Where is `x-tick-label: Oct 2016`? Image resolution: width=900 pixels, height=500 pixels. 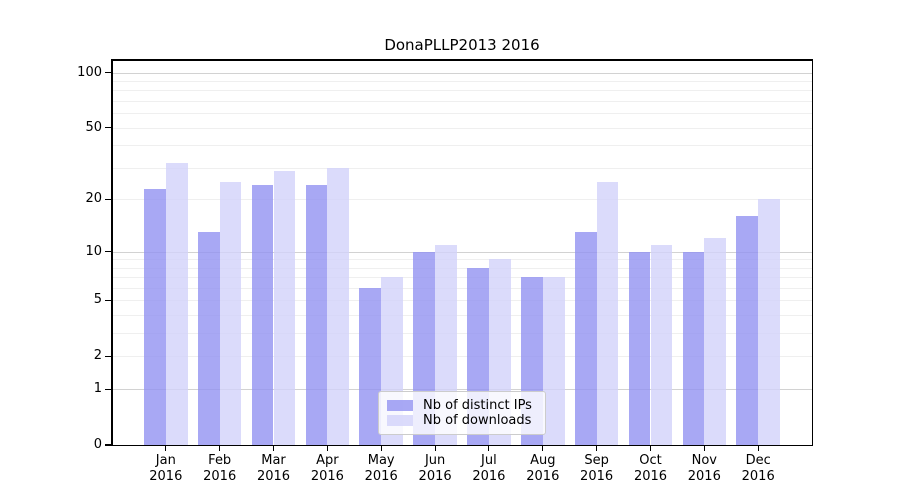
x-tick-label: Oct 2016 is located at coordinates (650, 468).